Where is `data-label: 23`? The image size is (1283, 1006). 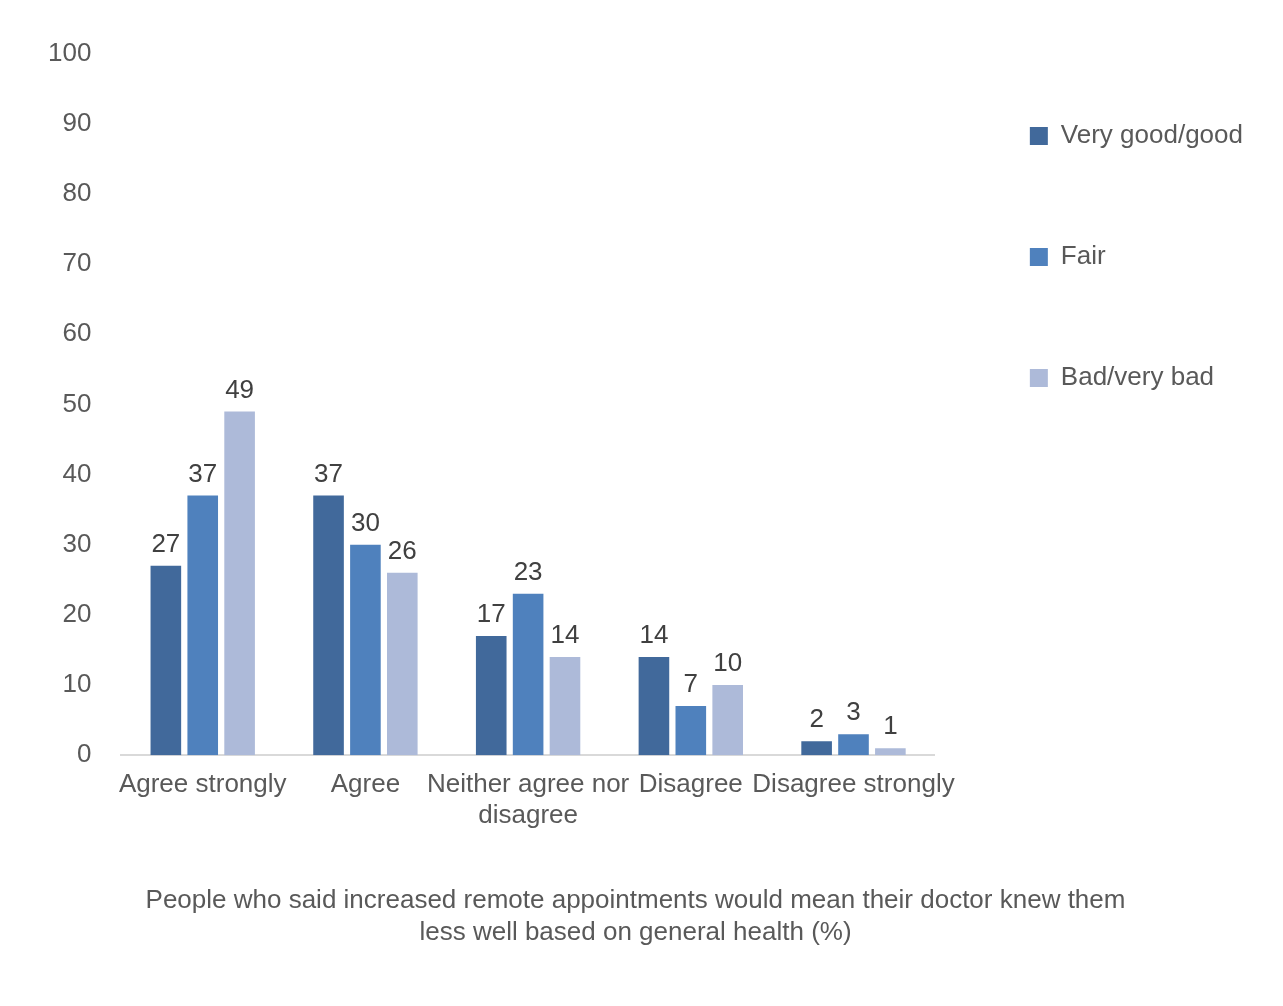
data-label: 23 is located at coordinates (528, 571).